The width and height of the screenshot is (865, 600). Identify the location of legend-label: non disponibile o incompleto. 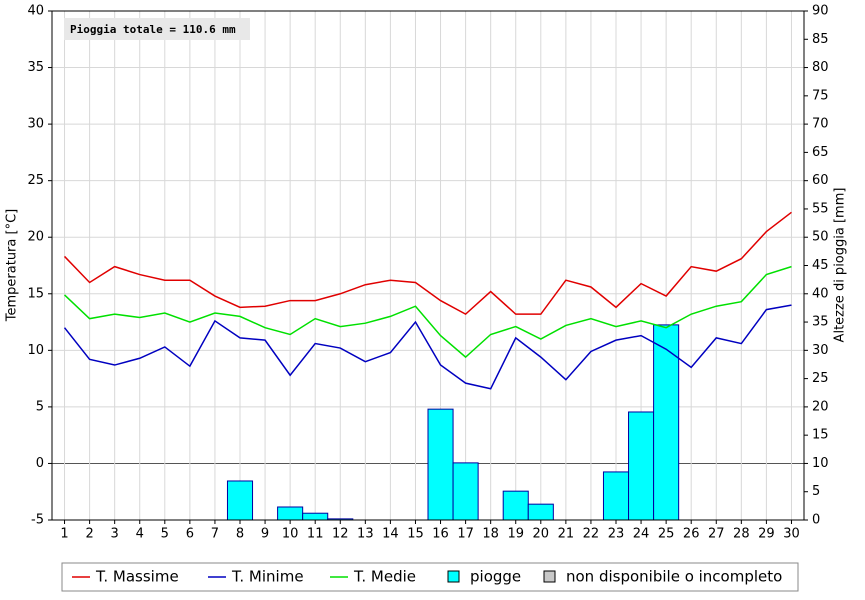
(674, 577).